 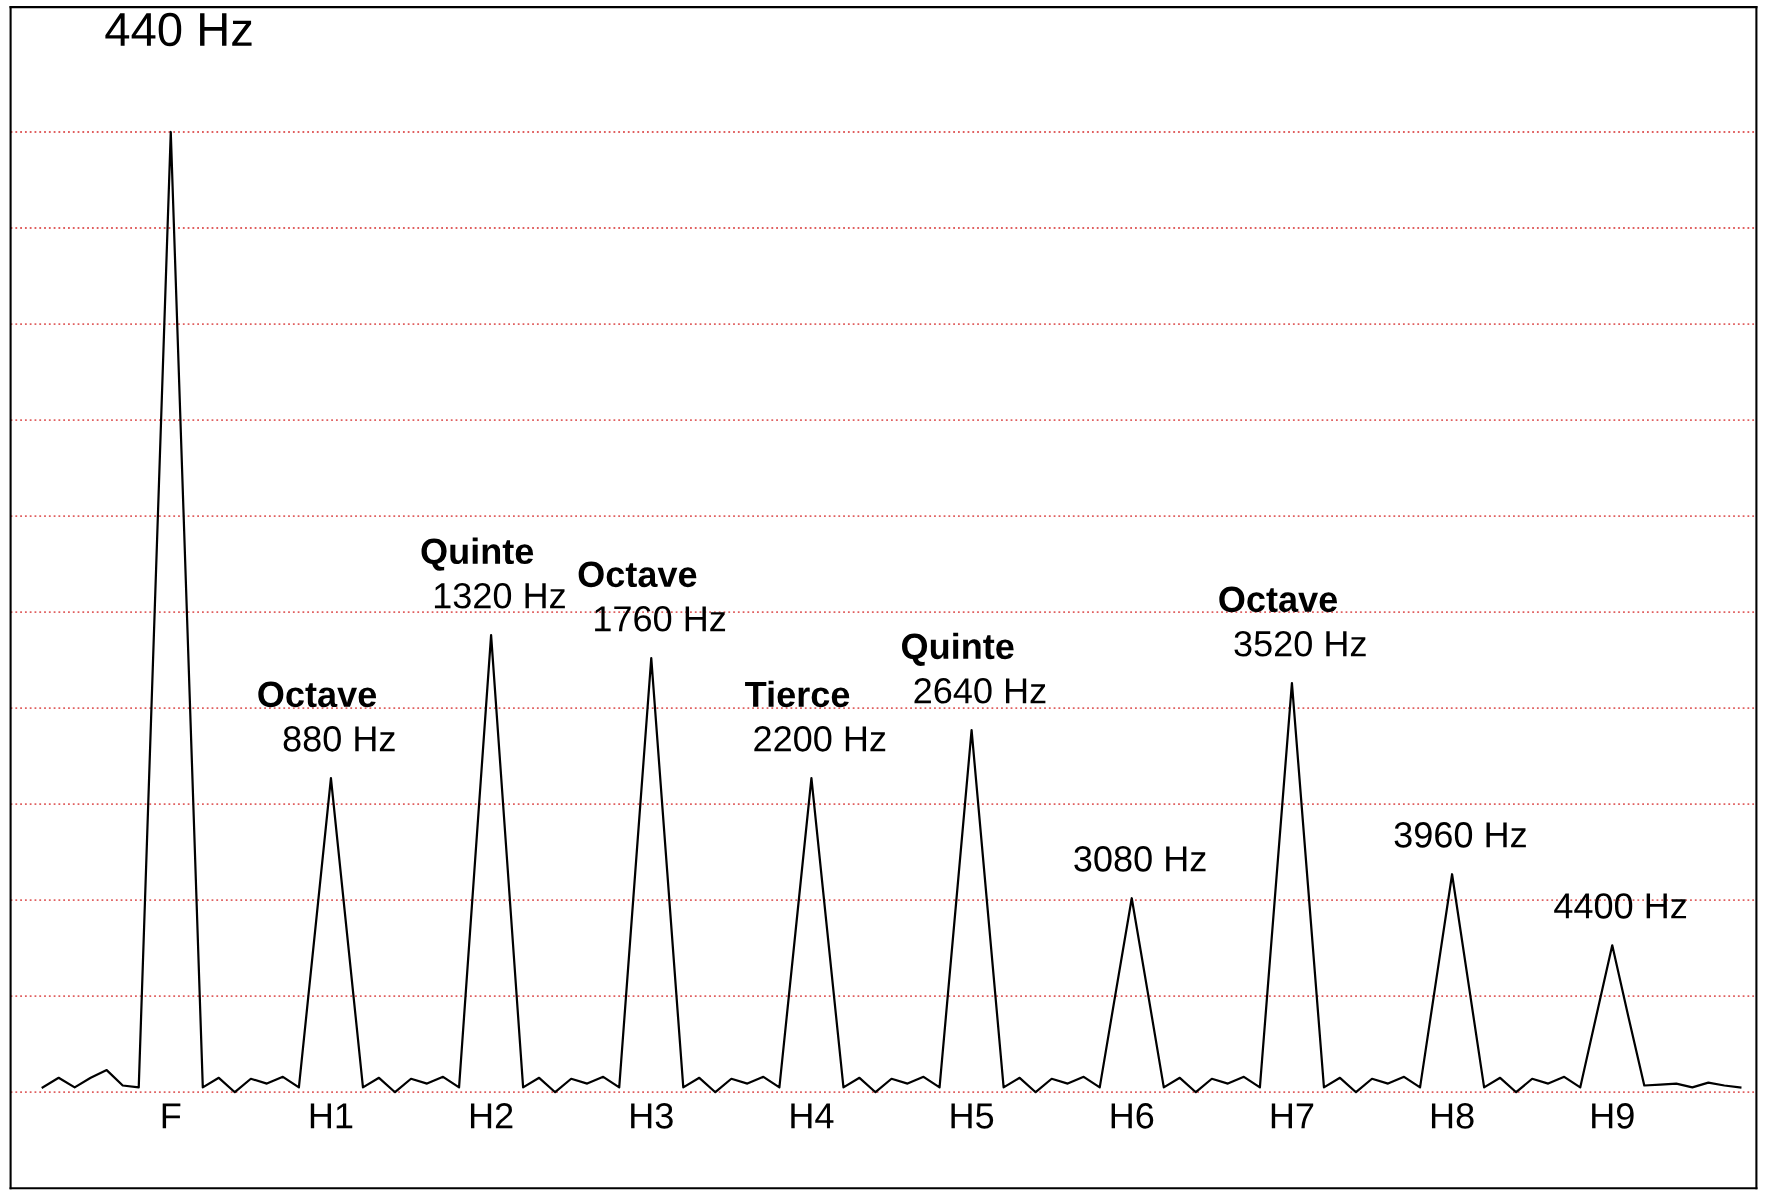 What do you see at coordinates (1292, 621) in the screenshot?
I see `annotation: Octave 3520 Hz` at bounding box center [1292, 621].